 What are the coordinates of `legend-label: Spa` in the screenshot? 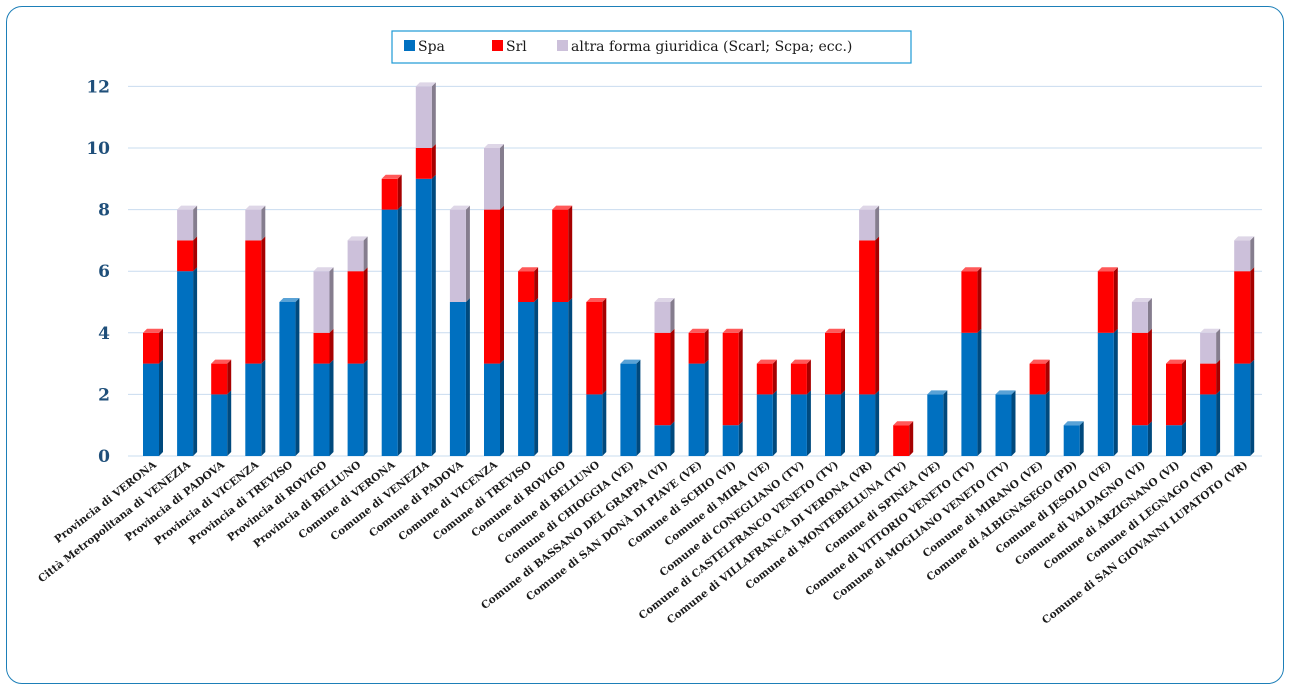 It's located at (431, 47).